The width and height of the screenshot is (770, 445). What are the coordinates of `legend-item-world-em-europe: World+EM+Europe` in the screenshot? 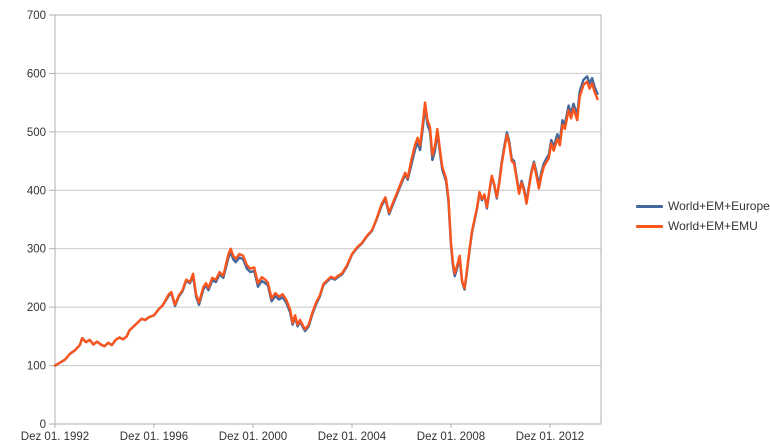 It's located at (703, 206).